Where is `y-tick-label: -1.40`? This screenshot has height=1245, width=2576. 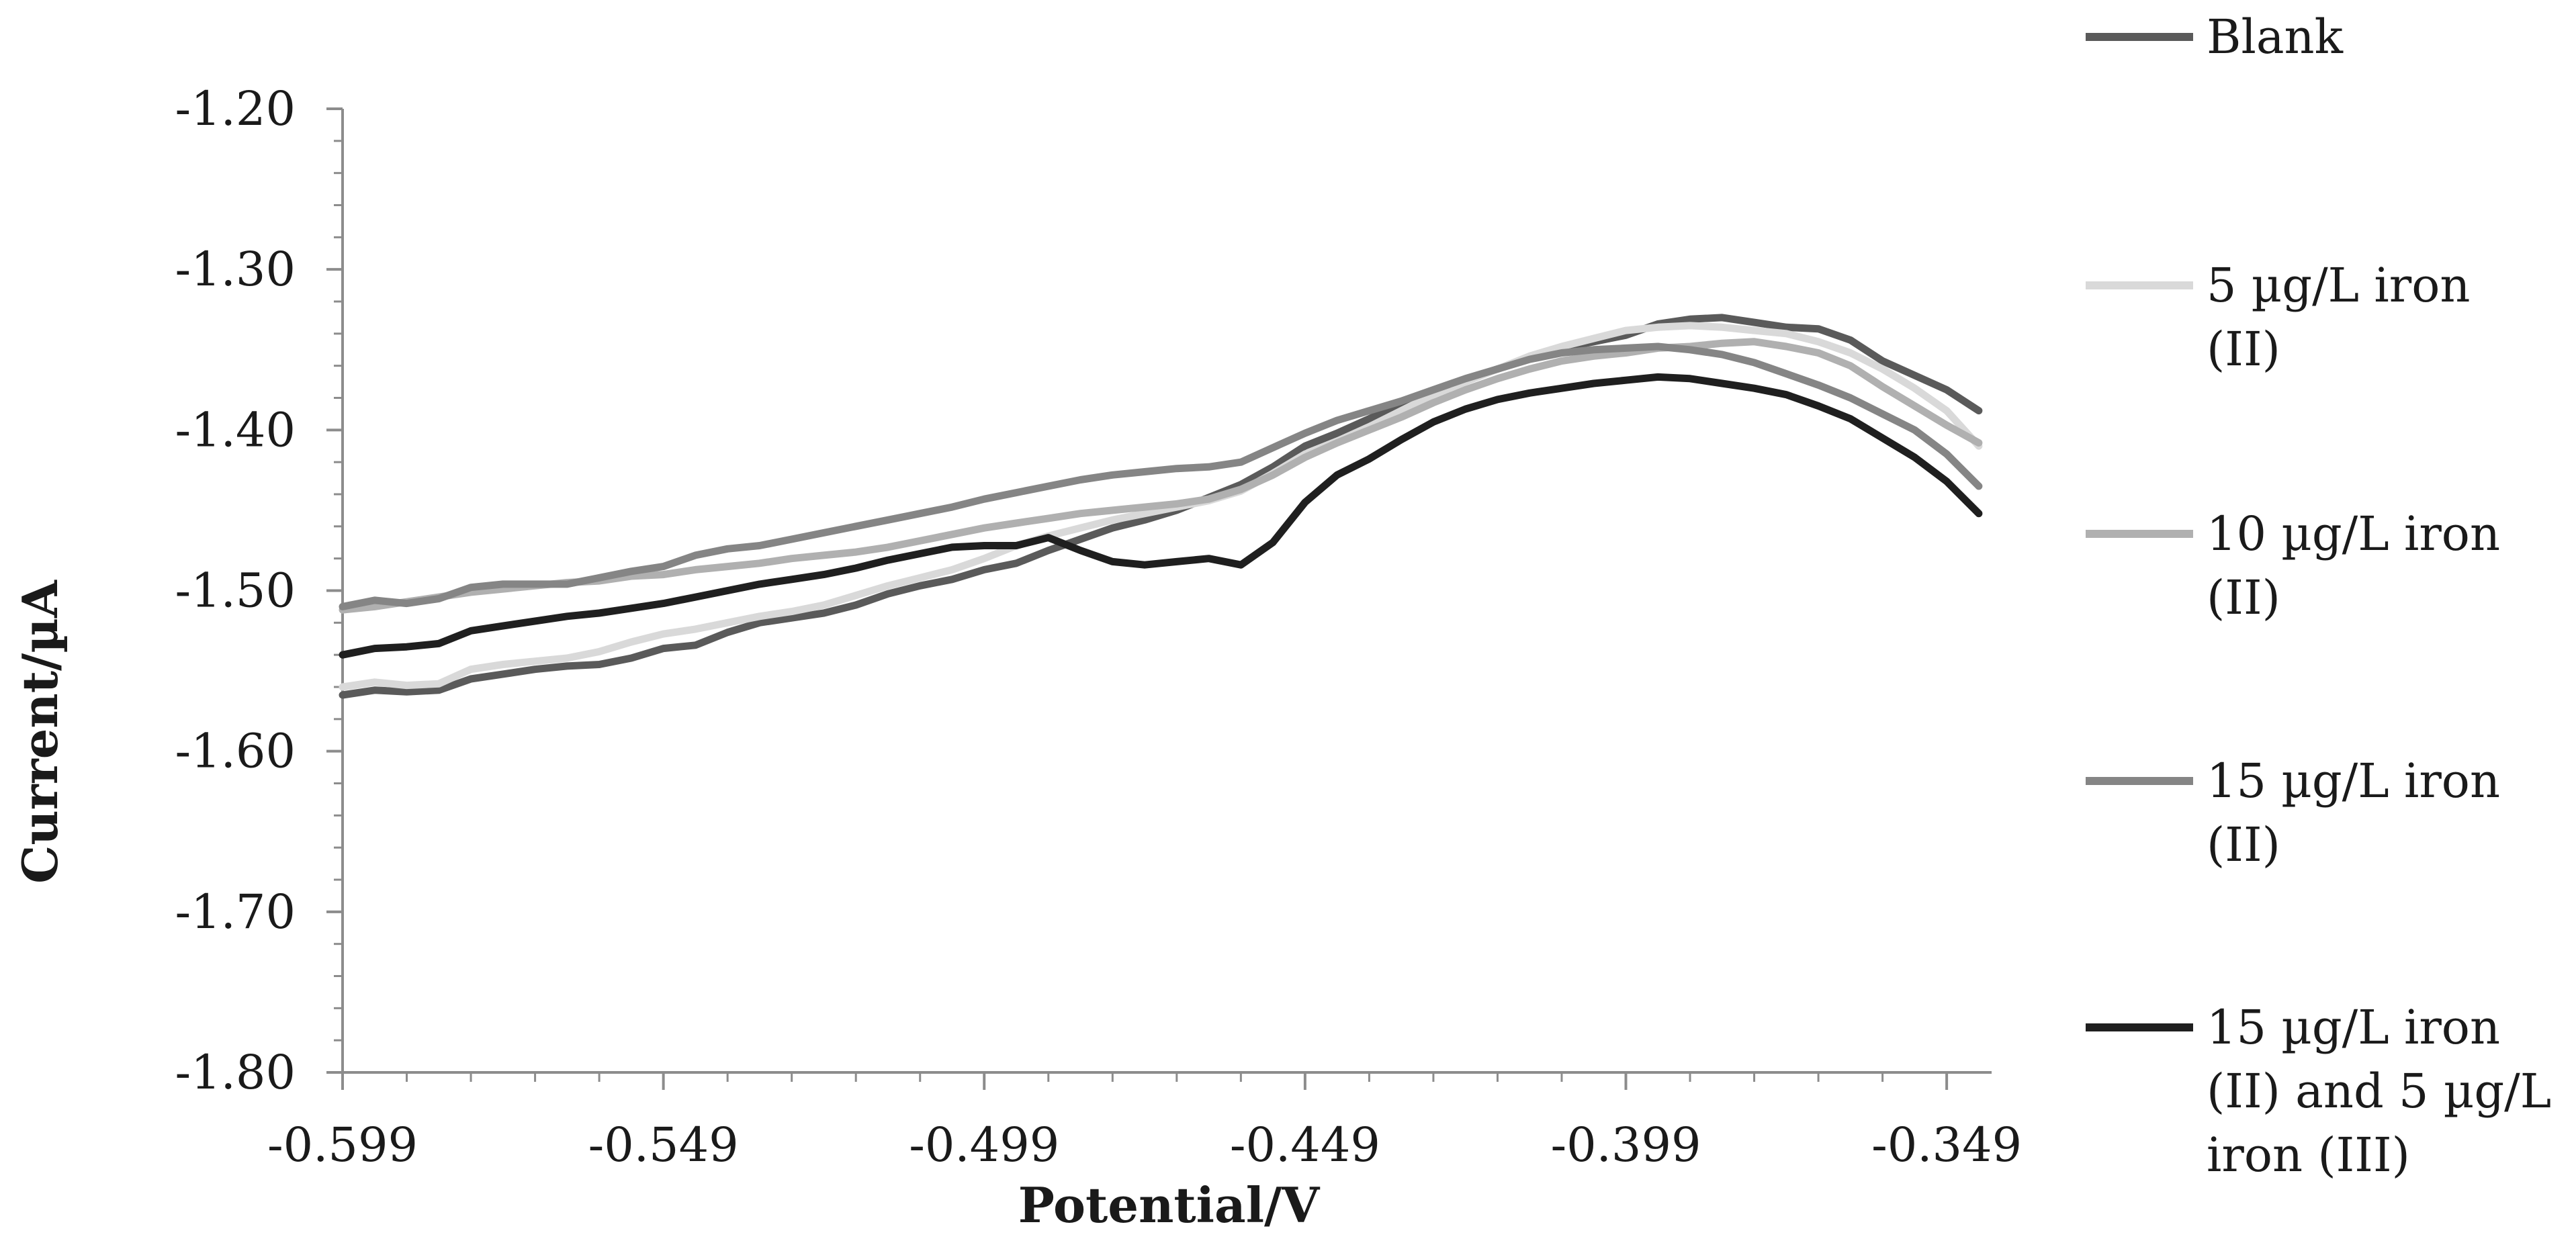 y-tick-label: -1.40 is located at coordinates (236, 429).